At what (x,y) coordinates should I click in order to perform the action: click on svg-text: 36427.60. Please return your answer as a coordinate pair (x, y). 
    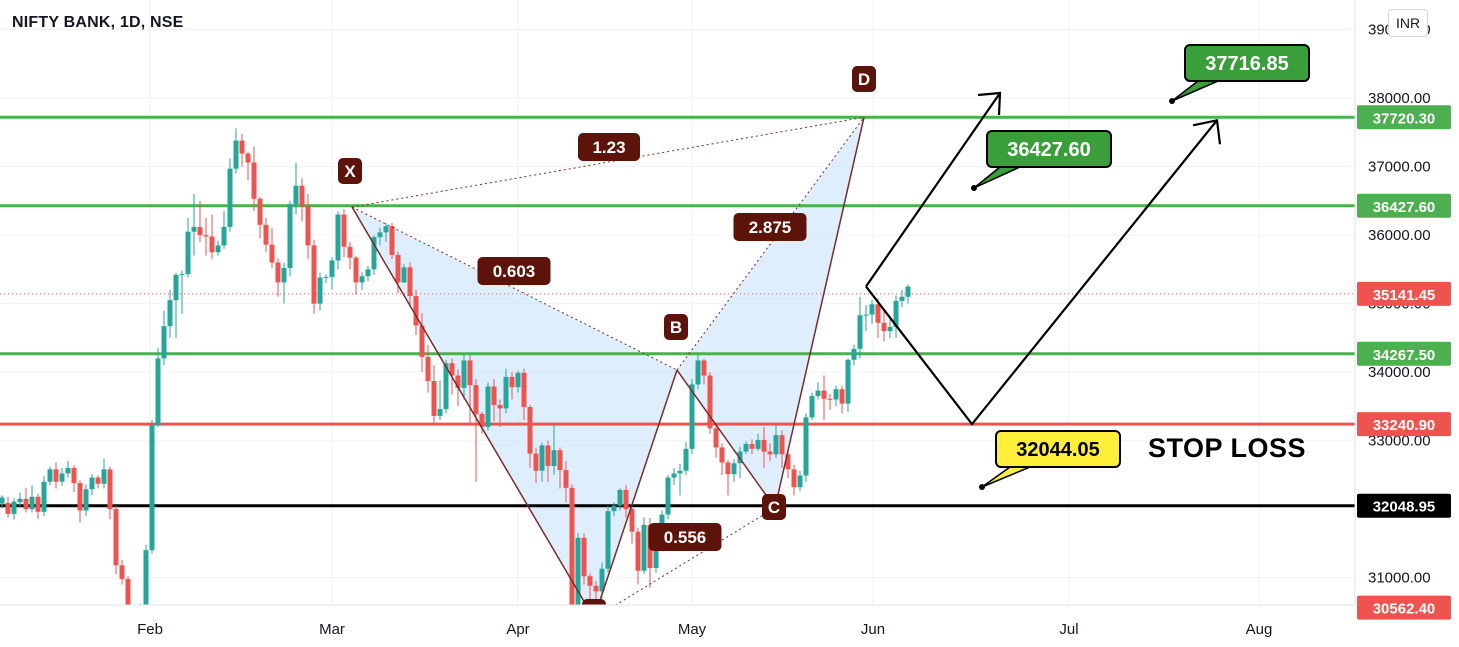
    Looking at the image, I should click on (1048, 150).